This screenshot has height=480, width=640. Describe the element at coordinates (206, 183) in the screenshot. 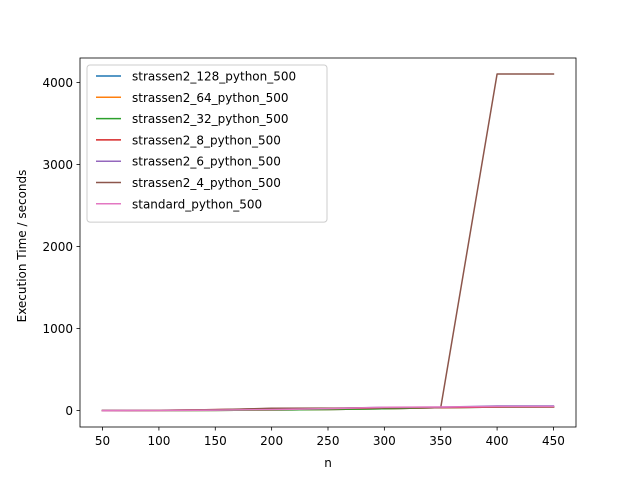

I see `legend-label: strassen2_4_python_500` at that location.